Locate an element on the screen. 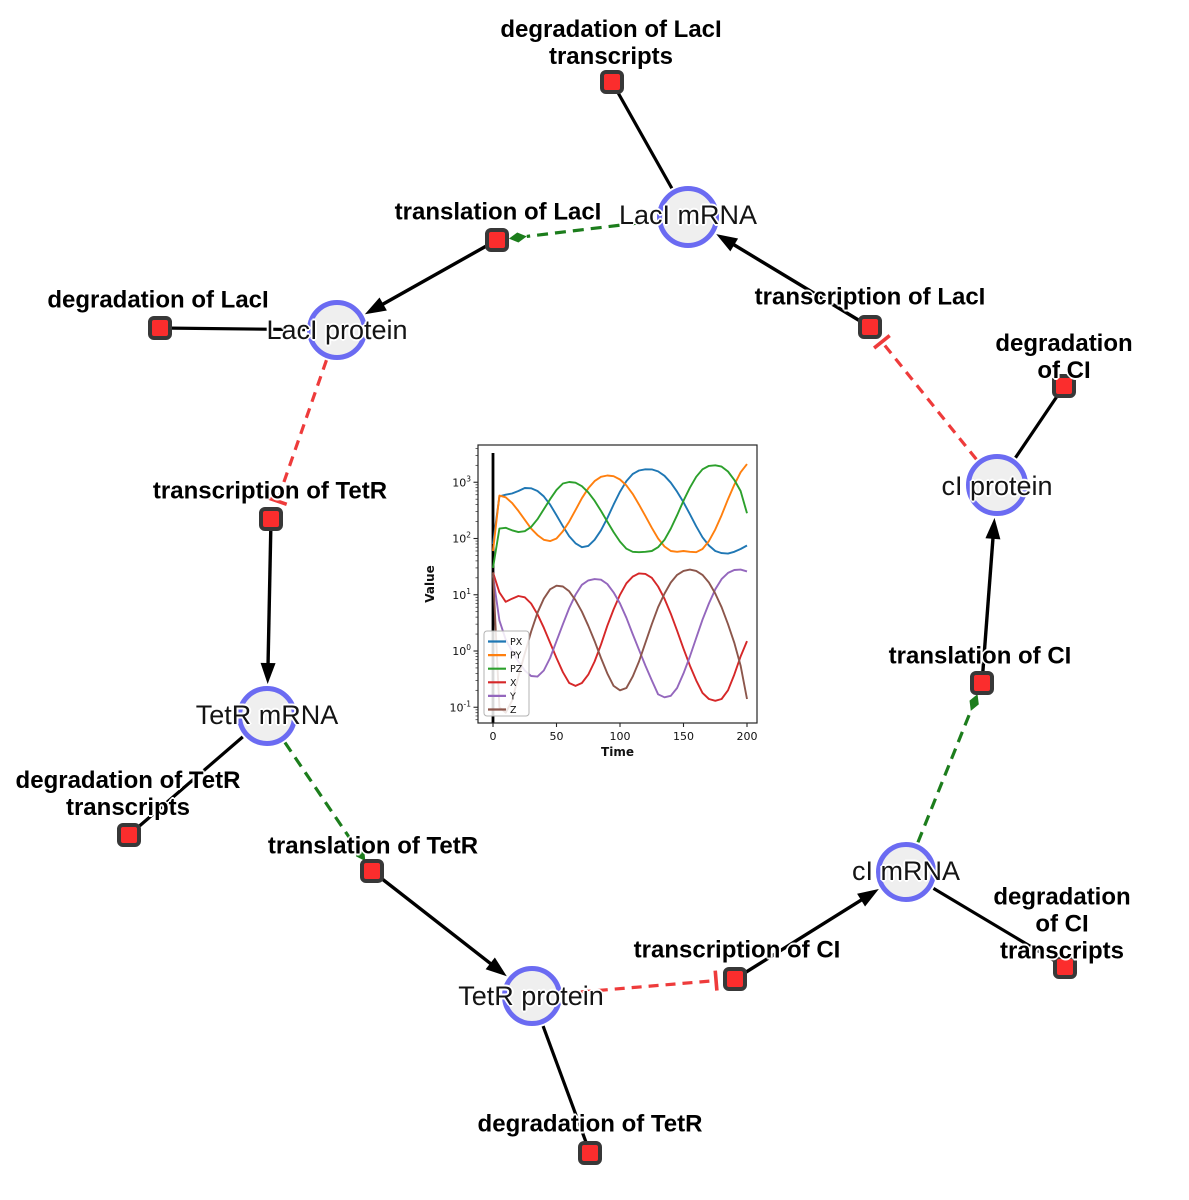 The width and height of the screenshot is (1189, 1200). species-label-ci-mrna: cI mRNA is located at coordinates (906, 870).